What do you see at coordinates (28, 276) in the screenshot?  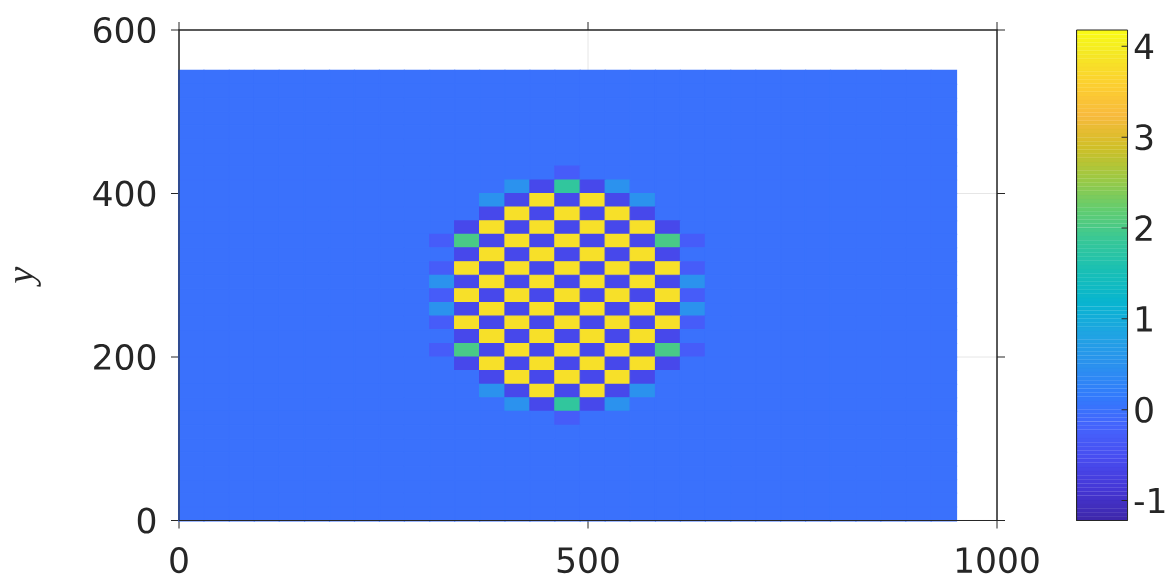 I see `y-axis-title: y` at bounding box center [28, 276].